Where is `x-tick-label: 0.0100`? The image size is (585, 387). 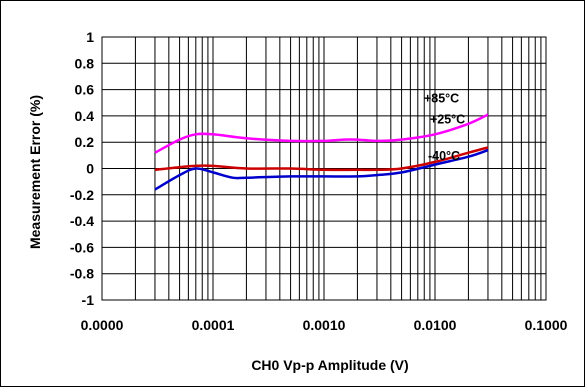
x-tick-label: 0.0100 is located at coordinates (435, 325).